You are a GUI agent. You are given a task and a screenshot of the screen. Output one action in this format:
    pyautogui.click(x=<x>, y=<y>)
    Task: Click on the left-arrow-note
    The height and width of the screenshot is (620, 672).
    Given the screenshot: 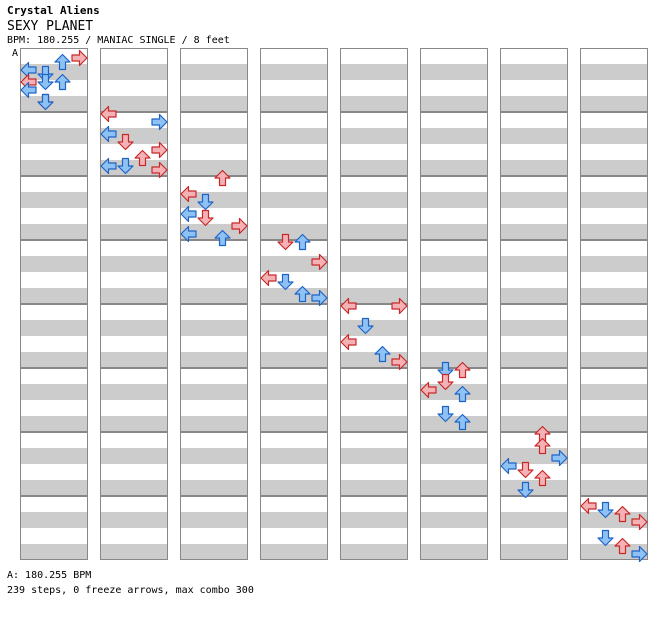 What is the action you would take?
    pyautogui.click(x=188, y=194)
    